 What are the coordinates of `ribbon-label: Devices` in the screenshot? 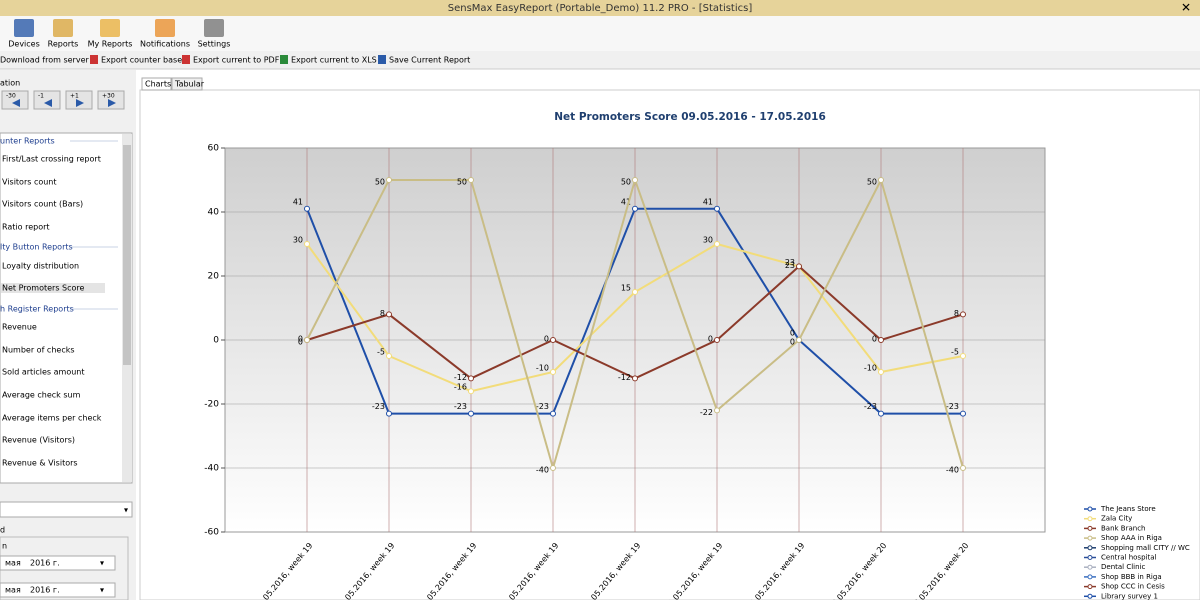 It's located at (24, 44).